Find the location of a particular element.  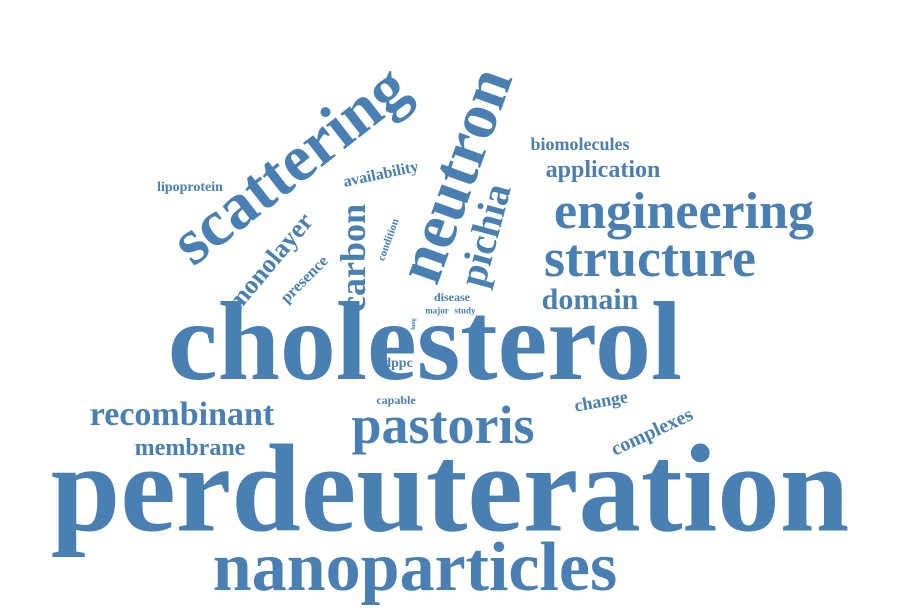

word-disease: disease is located at coordinates (452, 297).